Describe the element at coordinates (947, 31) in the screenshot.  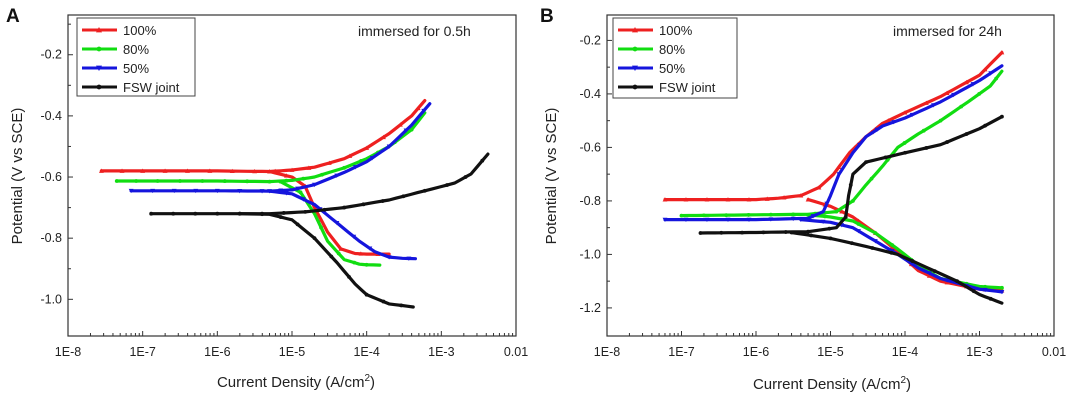
I see `annotation-b: immersed for 24h` at that location.